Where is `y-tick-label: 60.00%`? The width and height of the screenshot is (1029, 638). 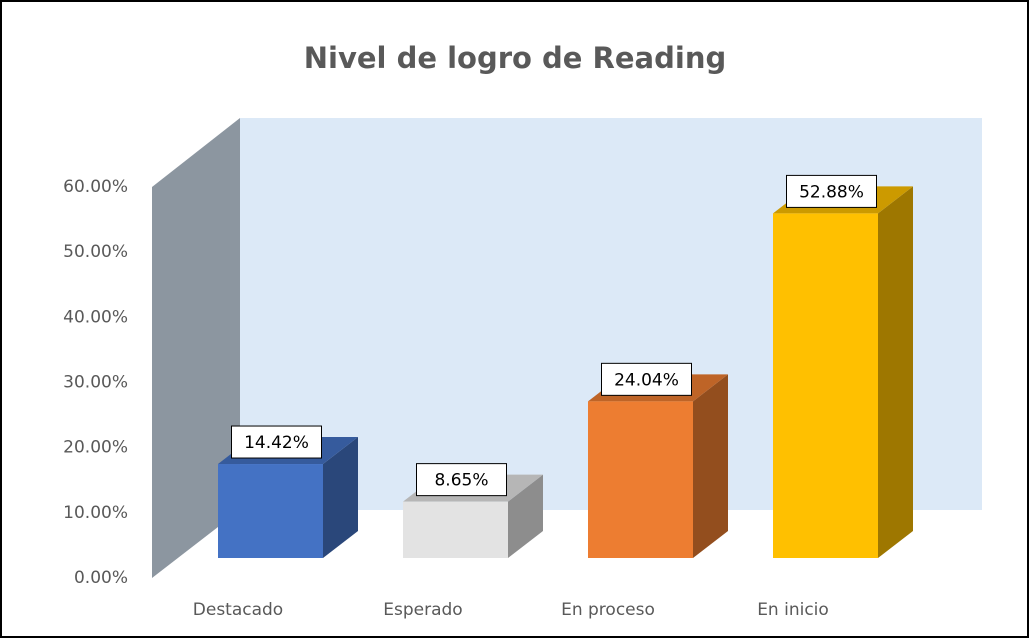
y-tick-label: 60.00% is located at coordinates (95, 187).